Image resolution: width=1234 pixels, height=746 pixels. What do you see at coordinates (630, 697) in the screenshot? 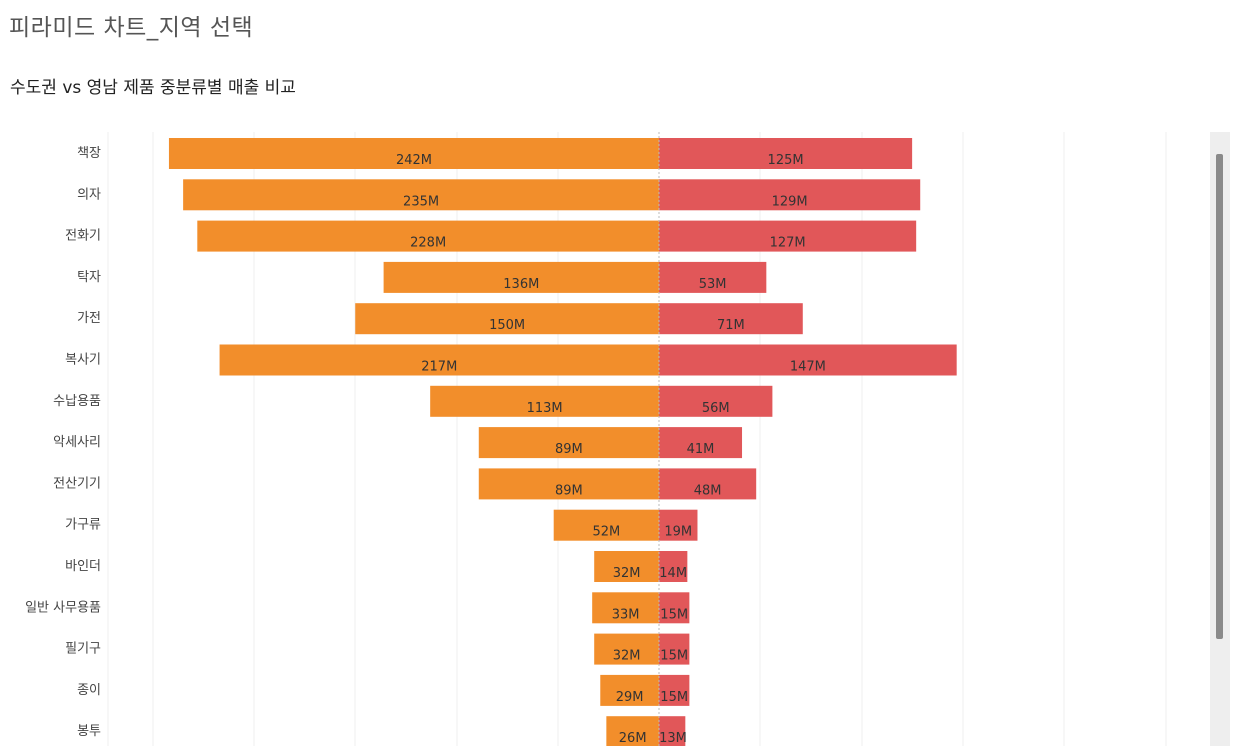
I see `value-label-left: 29M` at bounding box center [630, 697].